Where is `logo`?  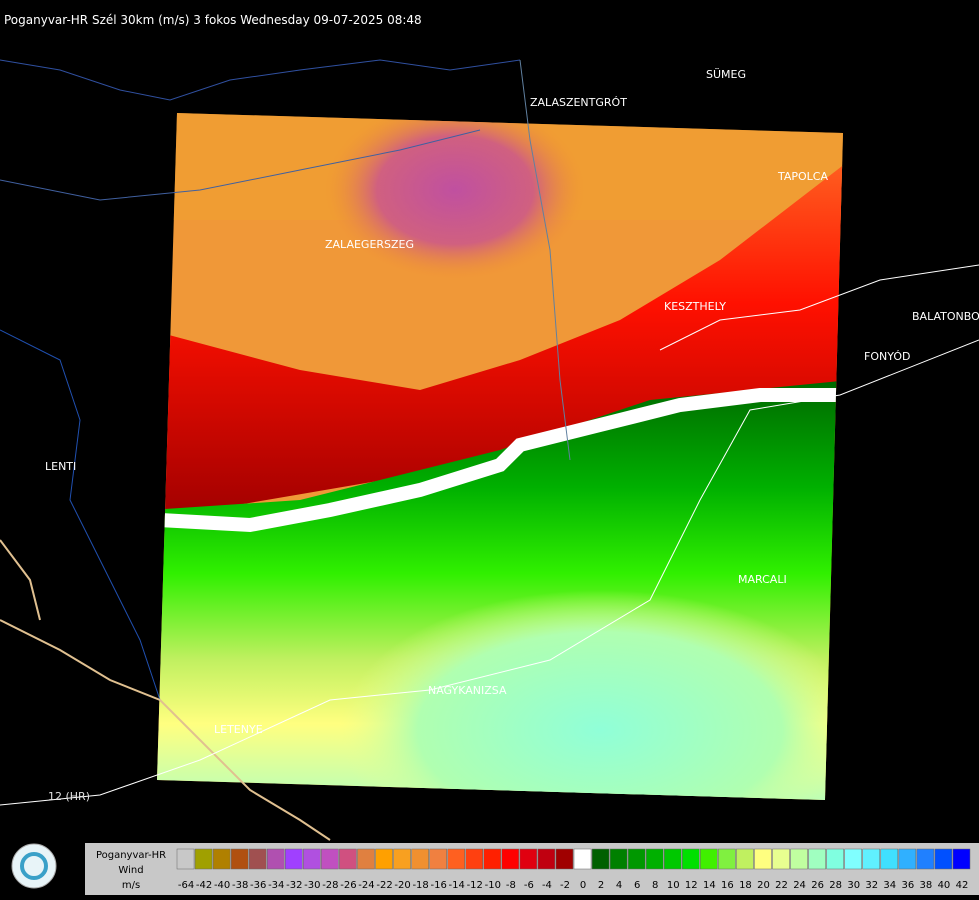
logo is located at coordinates (34, 866).